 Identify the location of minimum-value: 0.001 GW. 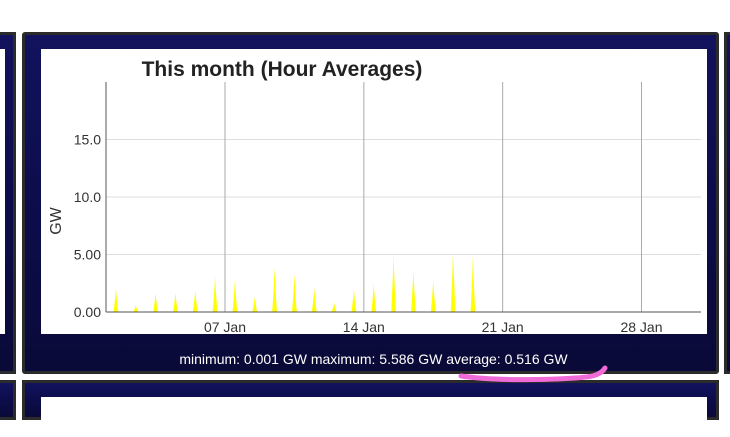
(275, 359).